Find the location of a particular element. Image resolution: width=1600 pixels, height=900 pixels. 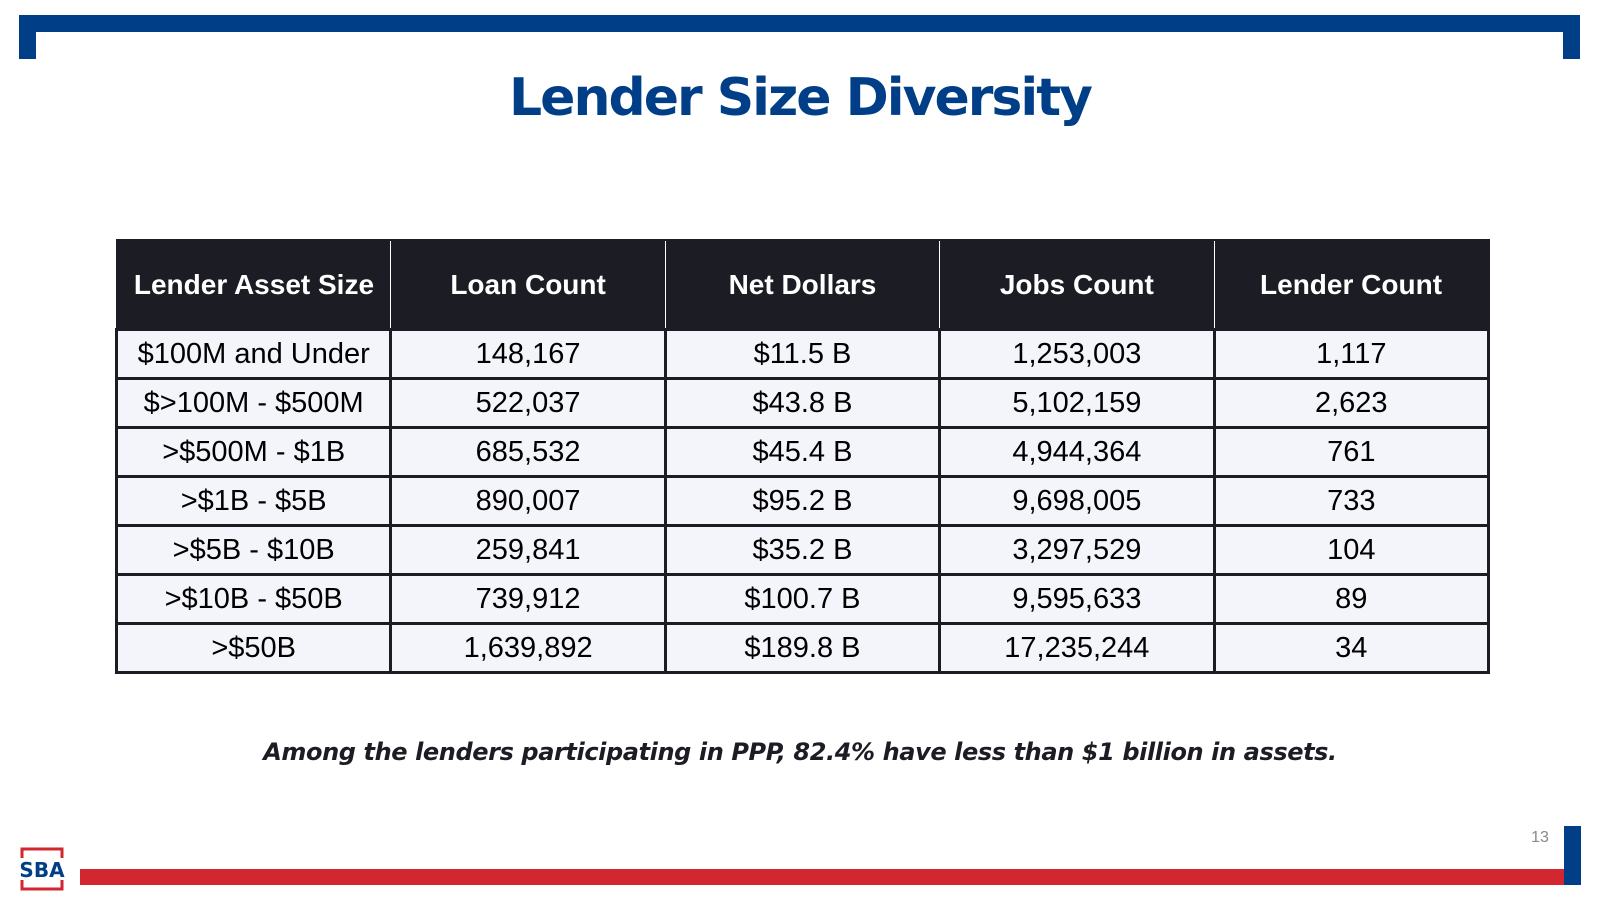

cell-lender-count: 89 is located at coordinates (1351, 599).